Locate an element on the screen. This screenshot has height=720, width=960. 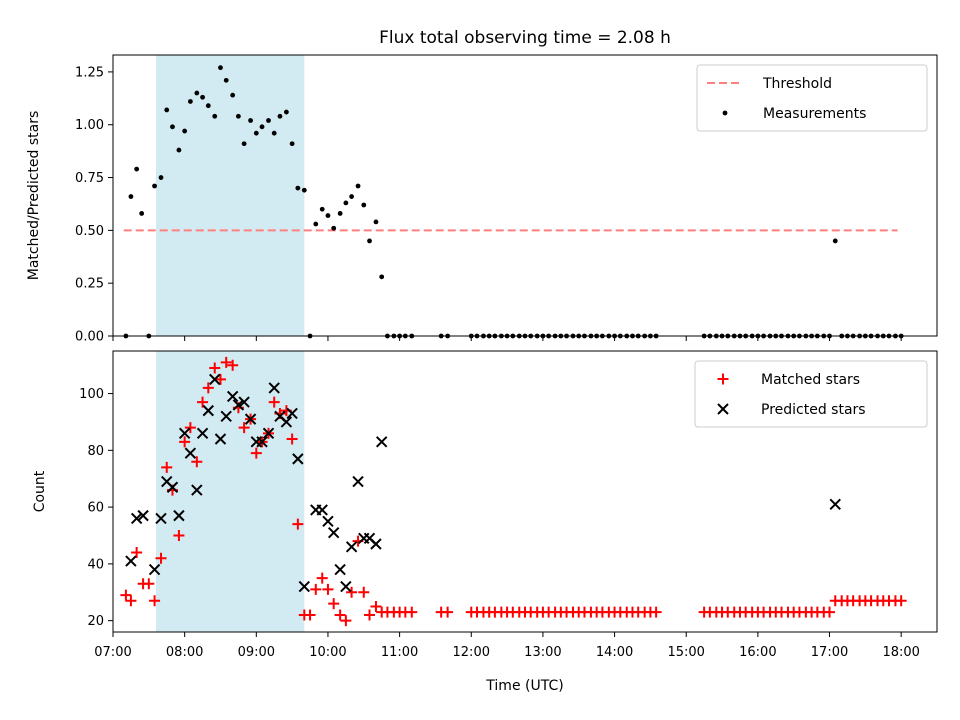
y-tick-label: 1.00 is located at coordinates (89, 125).